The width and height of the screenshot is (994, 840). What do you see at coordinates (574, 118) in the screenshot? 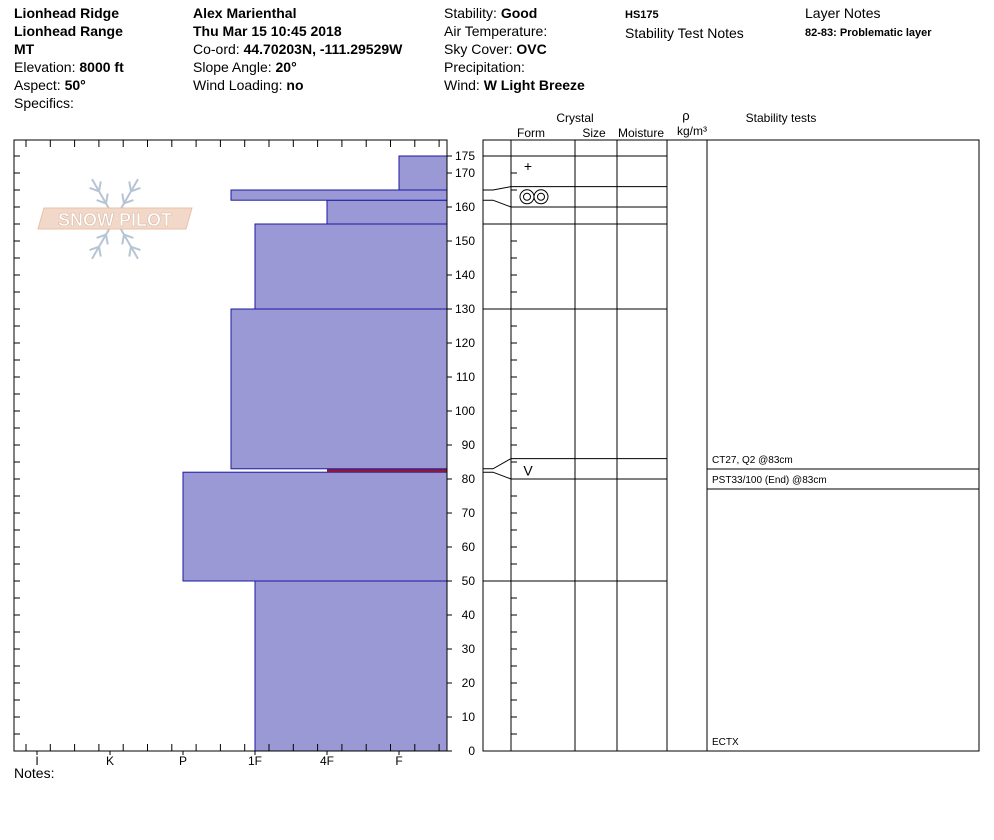
I see `crystal-header: Crystal` at bounding box center [574, 118].